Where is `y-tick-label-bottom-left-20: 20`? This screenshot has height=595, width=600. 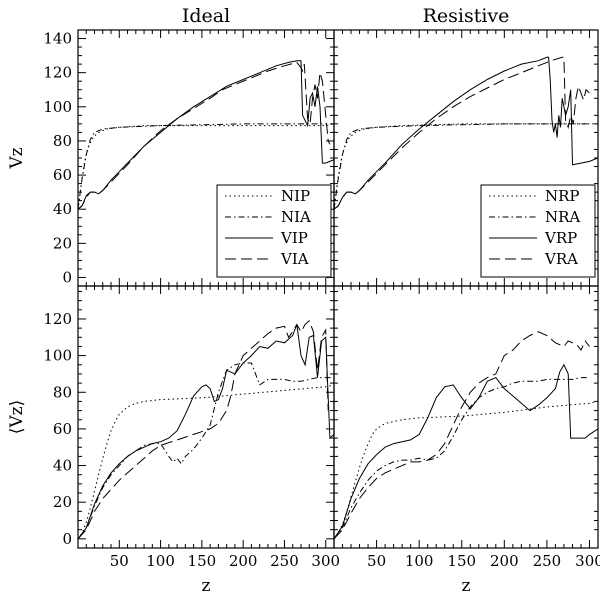 y-tick-label-bottom-left-20: 20 is located at coordinates (62, 502).